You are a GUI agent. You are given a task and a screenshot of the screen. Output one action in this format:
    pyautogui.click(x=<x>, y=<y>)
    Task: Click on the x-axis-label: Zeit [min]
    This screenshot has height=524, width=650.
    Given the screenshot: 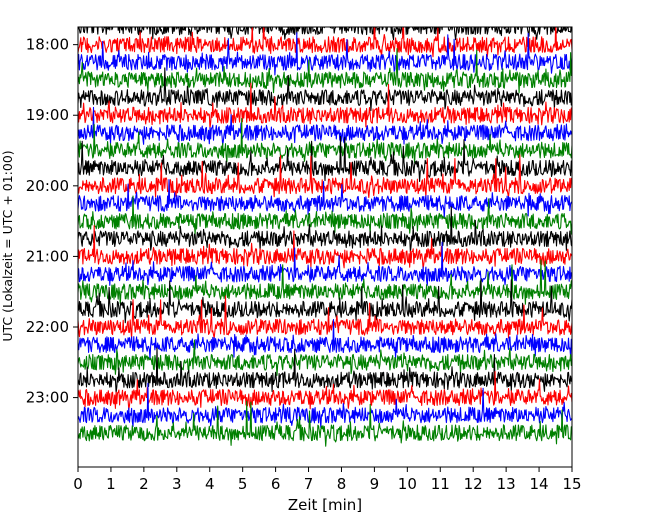 What is the action you would take?
    pyautogui.click(x=325, y=505)
    